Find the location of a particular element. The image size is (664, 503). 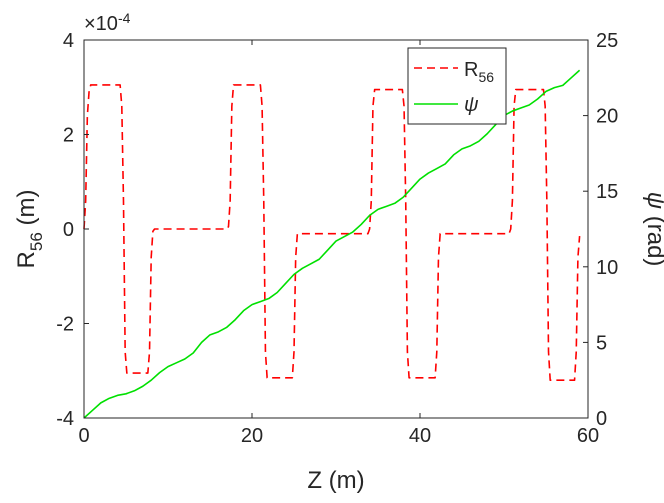

exponent-label: ×10⁻⁴ is located at coordinates (107, 22).